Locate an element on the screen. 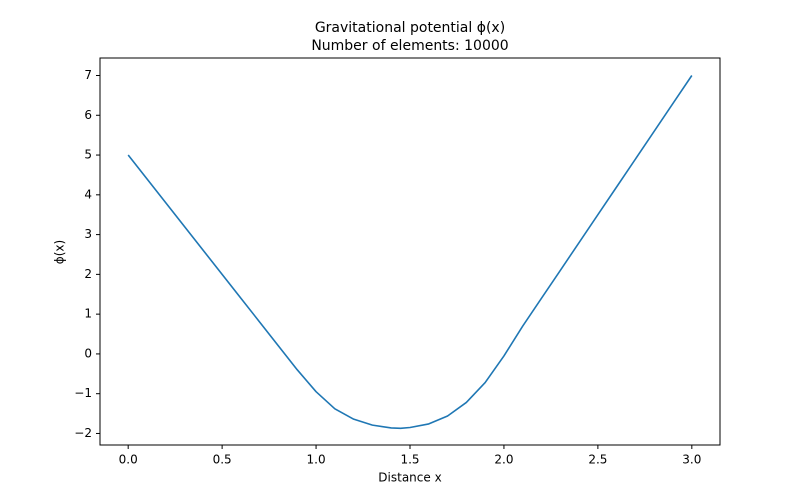 The width and height of the screenshot is (800, 500). x-tick-label: 2.5 is located at coordinates (597, 460).